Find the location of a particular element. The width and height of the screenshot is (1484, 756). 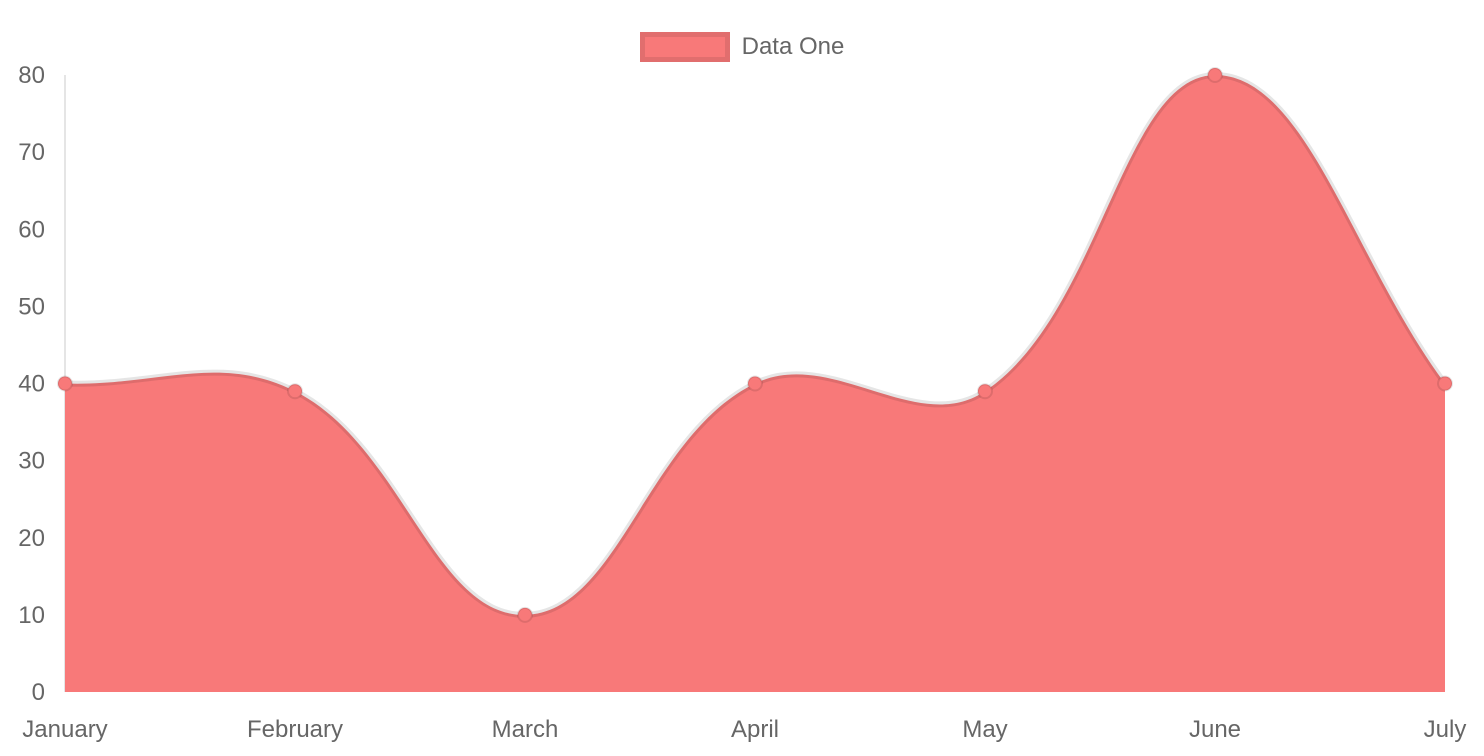

y-tick-label-0: 0 is located at coordinates (38, 692).